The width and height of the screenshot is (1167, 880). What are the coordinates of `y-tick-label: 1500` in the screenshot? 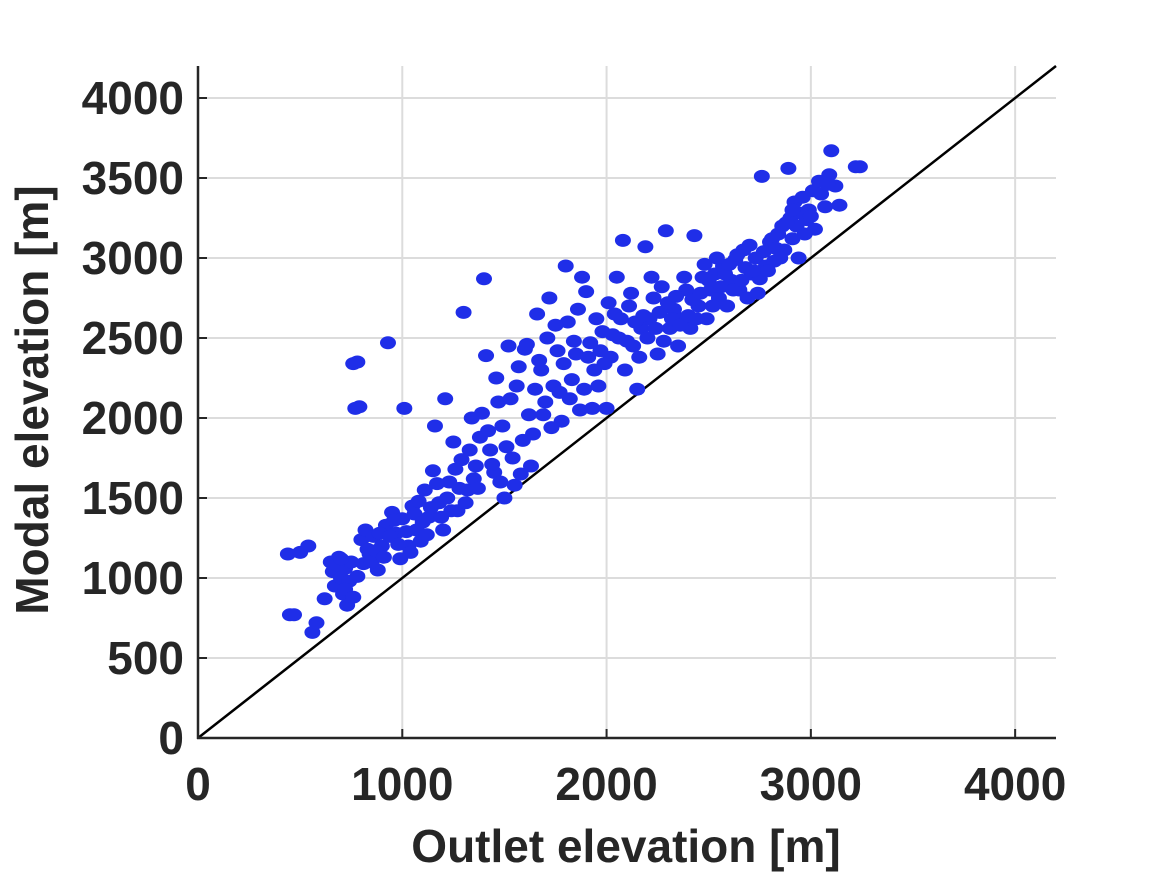 It's located at (133, 498).